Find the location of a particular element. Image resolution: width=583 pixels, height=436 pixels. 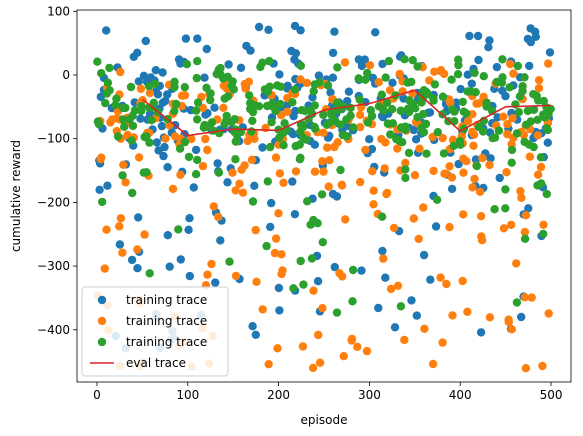

x-axis-ticks: 0 100 200 300 400 500 is located at coordinates (327, 392).